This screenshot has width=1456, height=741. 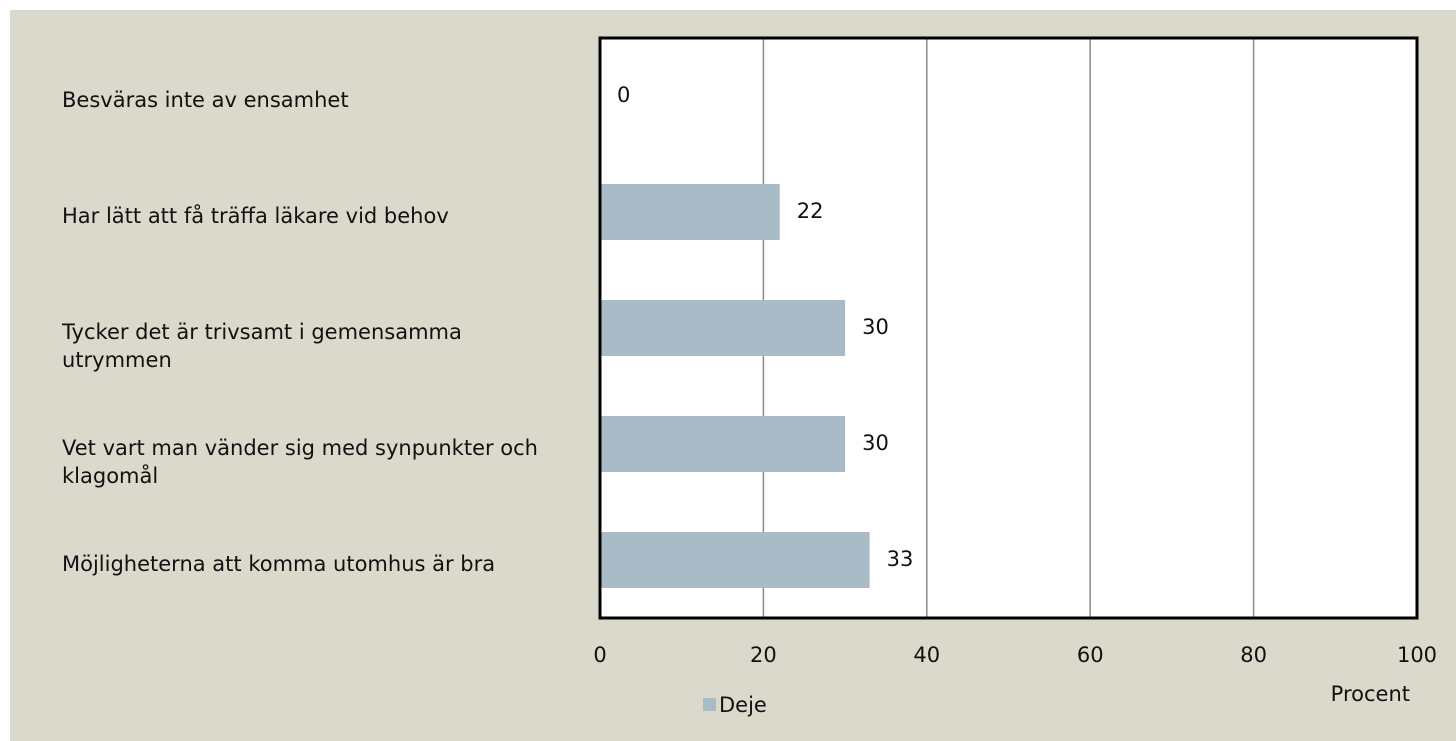 I want to click on category-label: Har lätt att få träffa läkare vid behov, so click(x=255, y=216).